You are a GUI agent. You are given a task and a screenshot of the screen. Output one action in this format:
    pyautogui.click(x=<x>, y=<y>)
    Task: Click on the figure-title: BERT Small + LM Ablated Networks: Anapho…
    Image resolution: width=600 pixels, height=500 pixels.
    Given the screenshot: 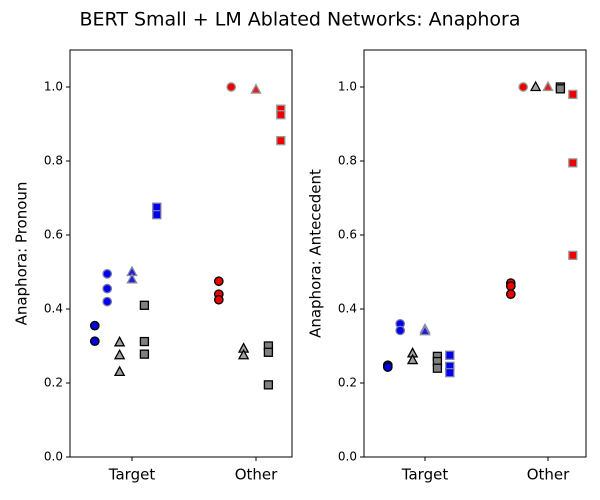 What is the action you would take?
    pyautogui.click(x=299, y=20)
    